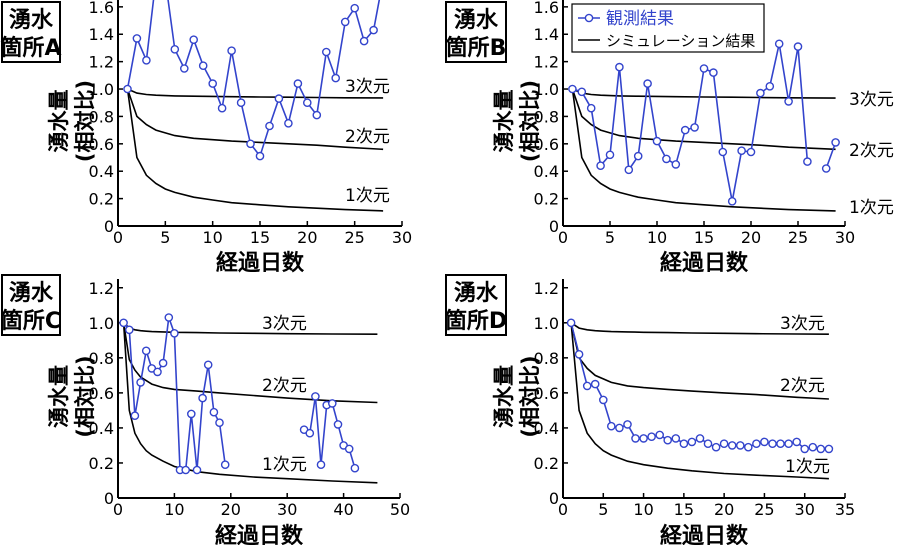 The image size is (900, 545). Describe the element at coordinates (845, 509) in the screenshot. I see `x-tick-label: 35` at that location.